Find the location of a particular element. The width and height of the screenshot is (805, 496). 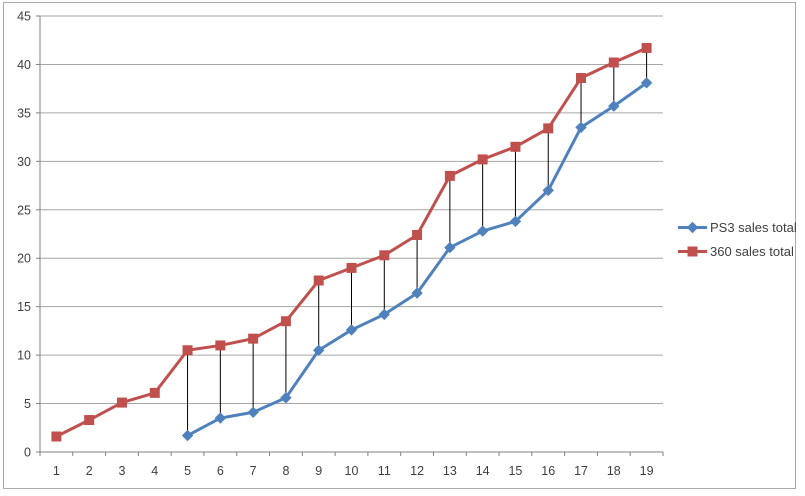

x-tick-label-16: 16 is located at coordinates (548, 471).